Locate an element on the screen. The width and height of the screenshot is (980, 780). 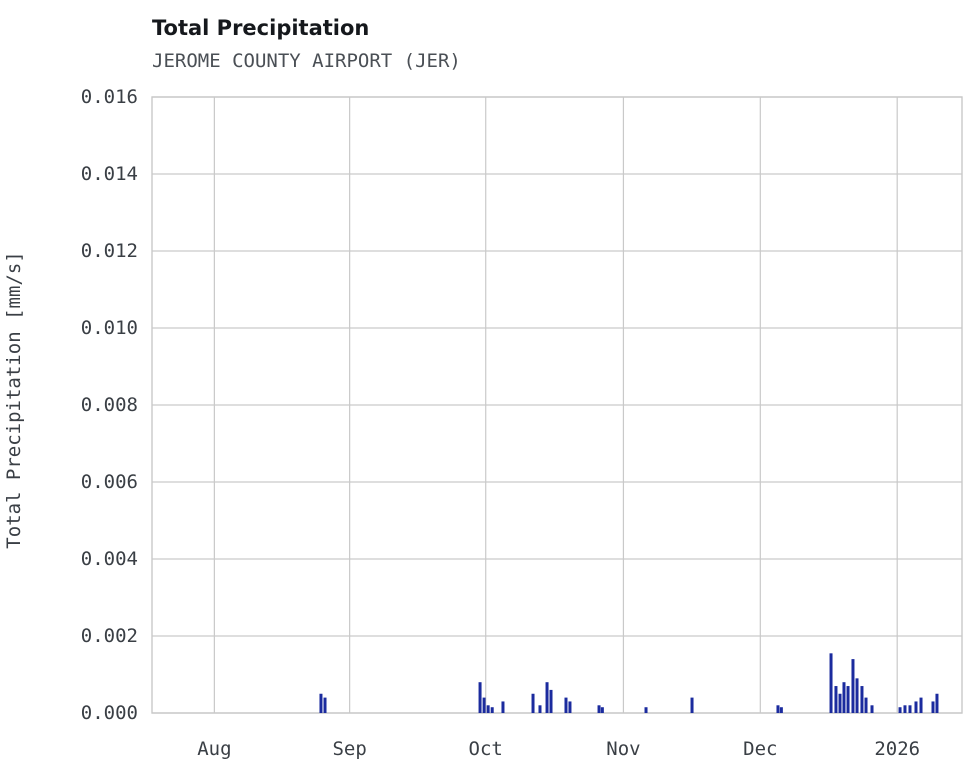
y-tick-label: 0.000 is located at coordinates (109, 713).